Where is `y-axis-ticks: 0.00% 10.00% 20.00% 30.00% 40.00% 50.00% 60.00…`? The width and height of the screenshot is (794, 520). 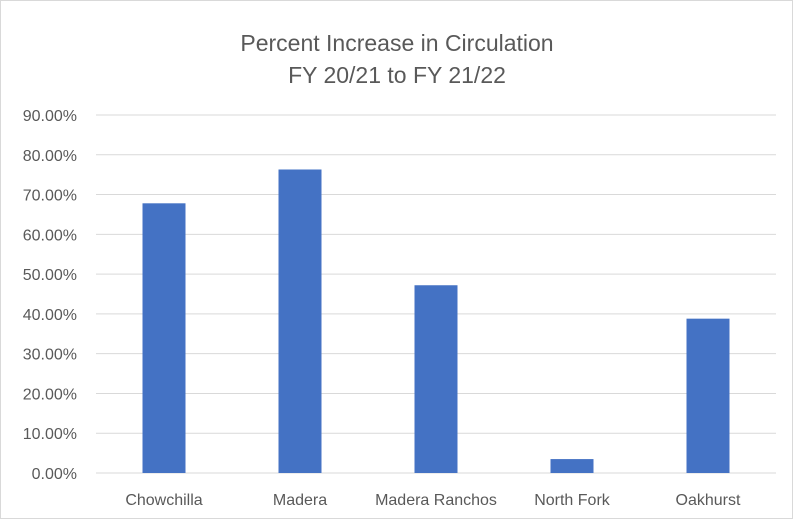 y-axis-ticks: 0.00% 10.00% 20.00% 30.00% 40.00% 50.00% 60.00… is located at coordinates (50, 295).